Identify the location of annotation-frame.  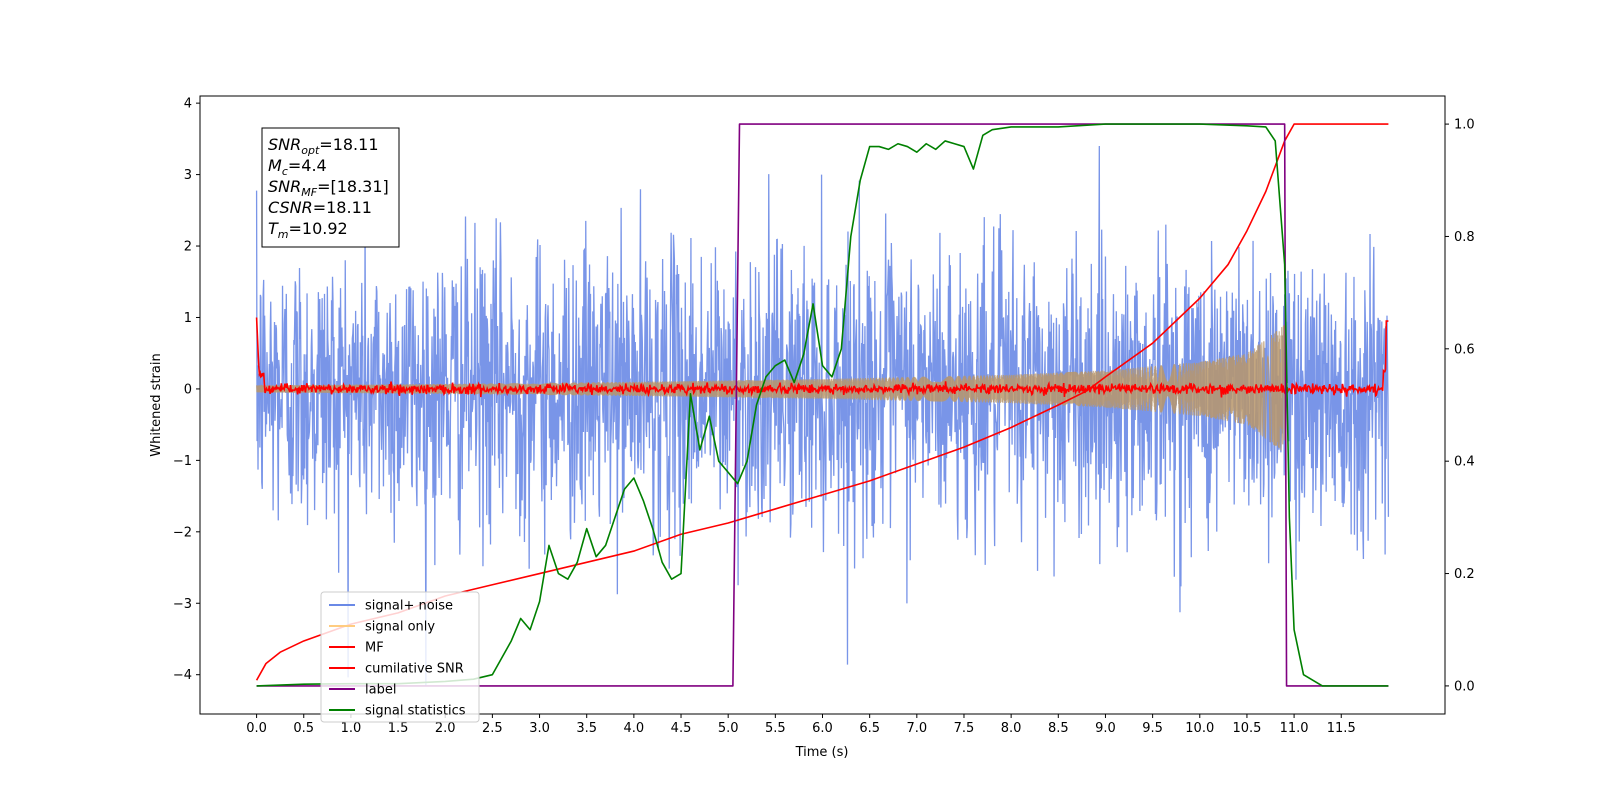
(330, 187).